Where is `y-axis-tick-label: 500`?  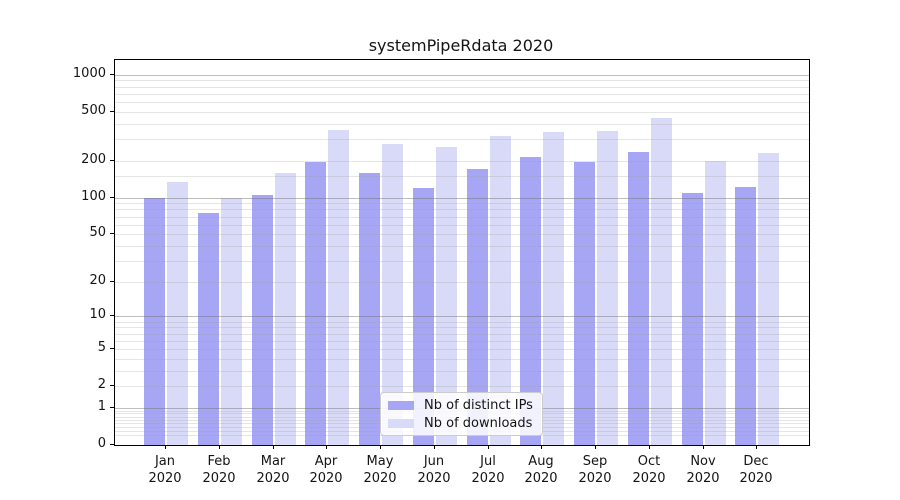 y-axis-tick-label: 500 is located at coordinates (93, 110).